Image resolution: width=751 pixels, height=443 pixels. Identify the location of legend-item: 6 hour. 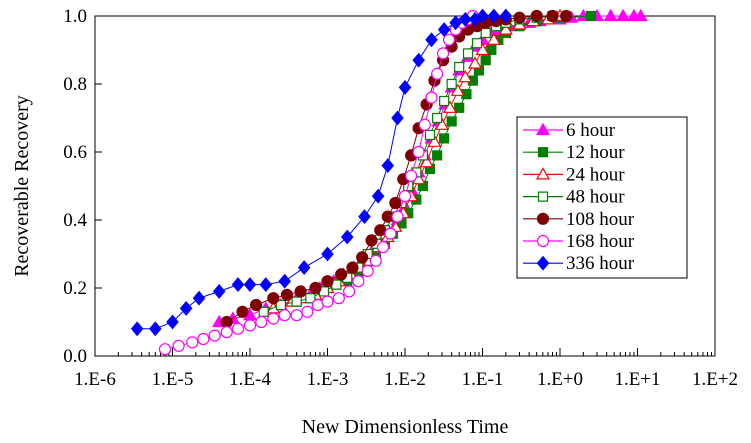
(569, 130).